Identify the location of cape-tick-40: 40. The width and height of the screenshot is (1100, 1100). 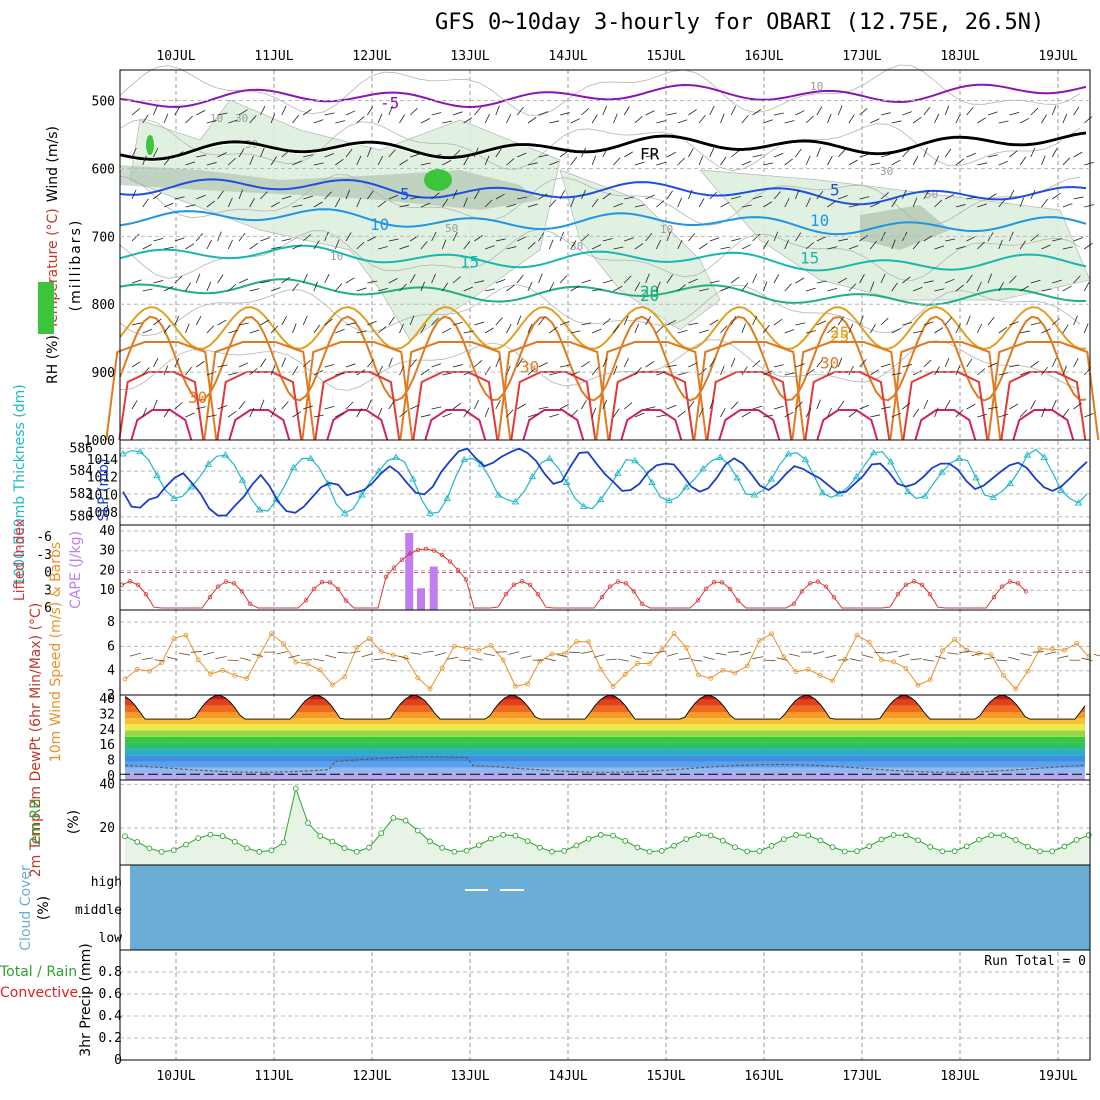
(107, 531).